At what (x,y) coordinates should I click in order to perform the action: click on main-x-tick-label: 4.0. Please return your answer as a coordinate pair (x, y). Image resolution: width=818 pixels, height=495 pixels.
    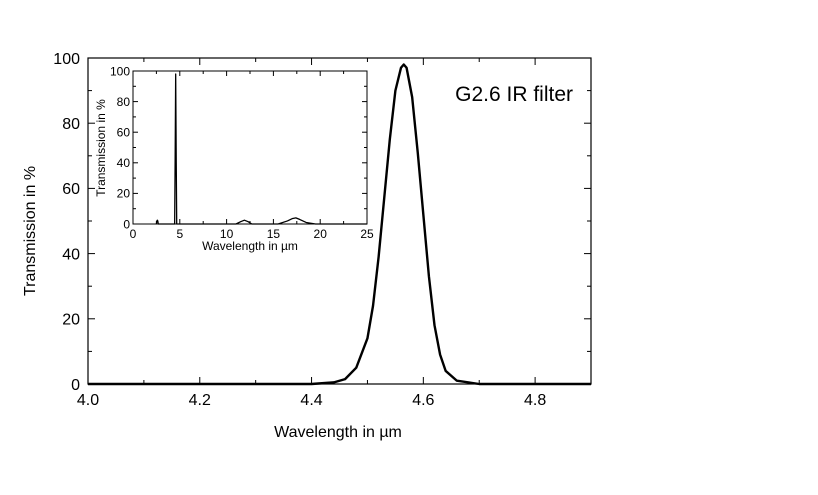
    Looking at the image, I should click on (88, 400).